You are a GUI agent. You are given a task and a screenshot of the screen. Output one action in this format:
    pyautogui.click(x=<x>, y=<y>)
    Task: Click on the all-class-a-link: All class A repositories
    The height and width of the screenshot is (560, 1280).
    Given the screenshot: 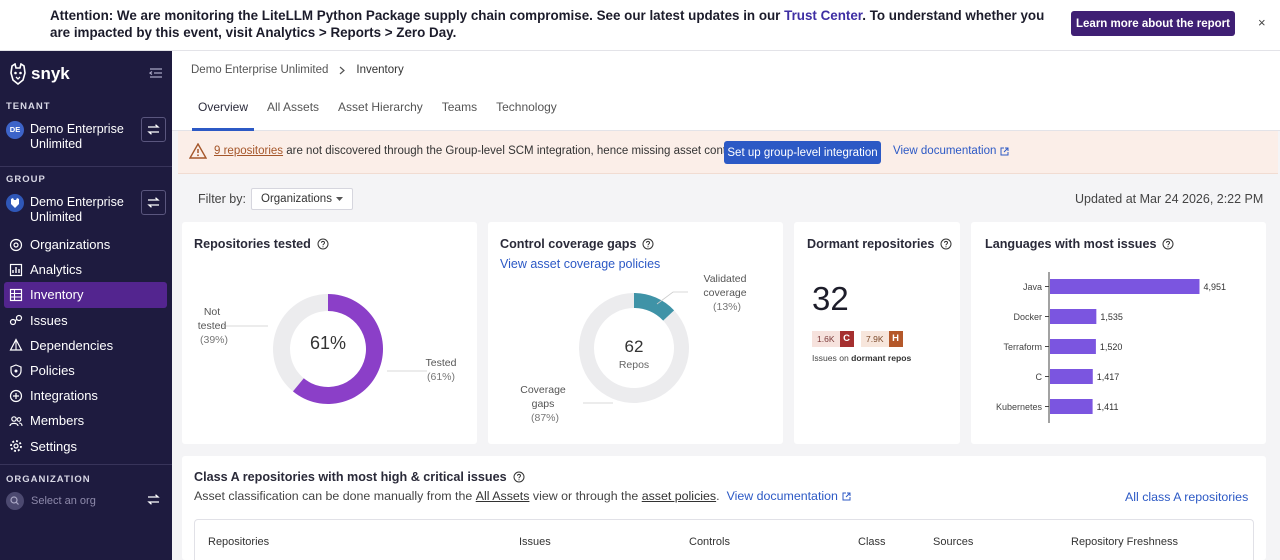 What is the action you would take?
    pyautogui.click(x=1187, y=497)
    